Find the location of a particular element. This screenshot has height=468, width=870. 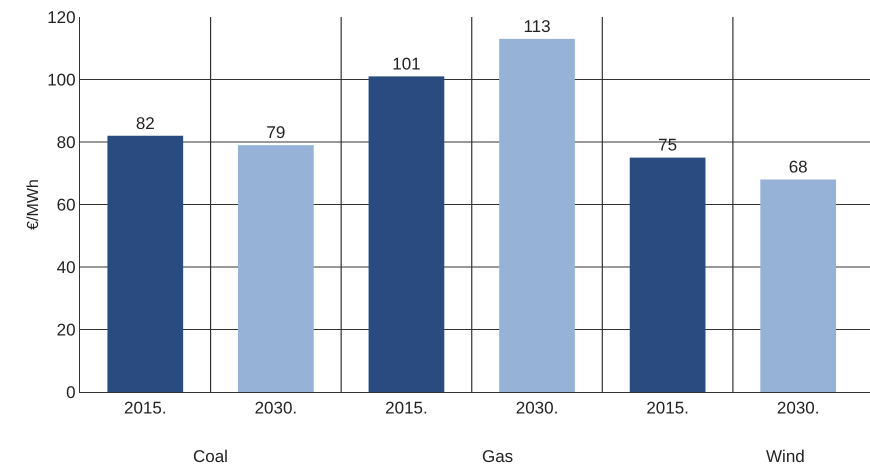

y-tick-label: 60 is located at coordinates (66, 204).